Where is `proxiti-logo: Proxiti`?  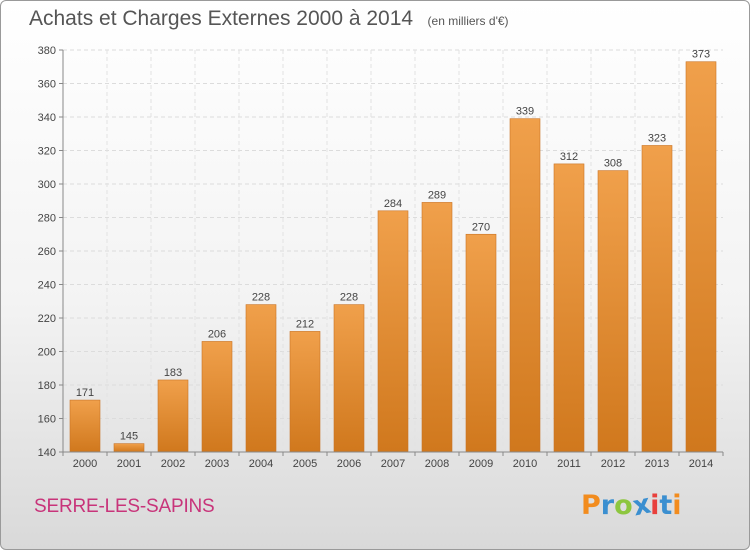 proxiti-logo: Proxiti is located at coordinates (631, 506).